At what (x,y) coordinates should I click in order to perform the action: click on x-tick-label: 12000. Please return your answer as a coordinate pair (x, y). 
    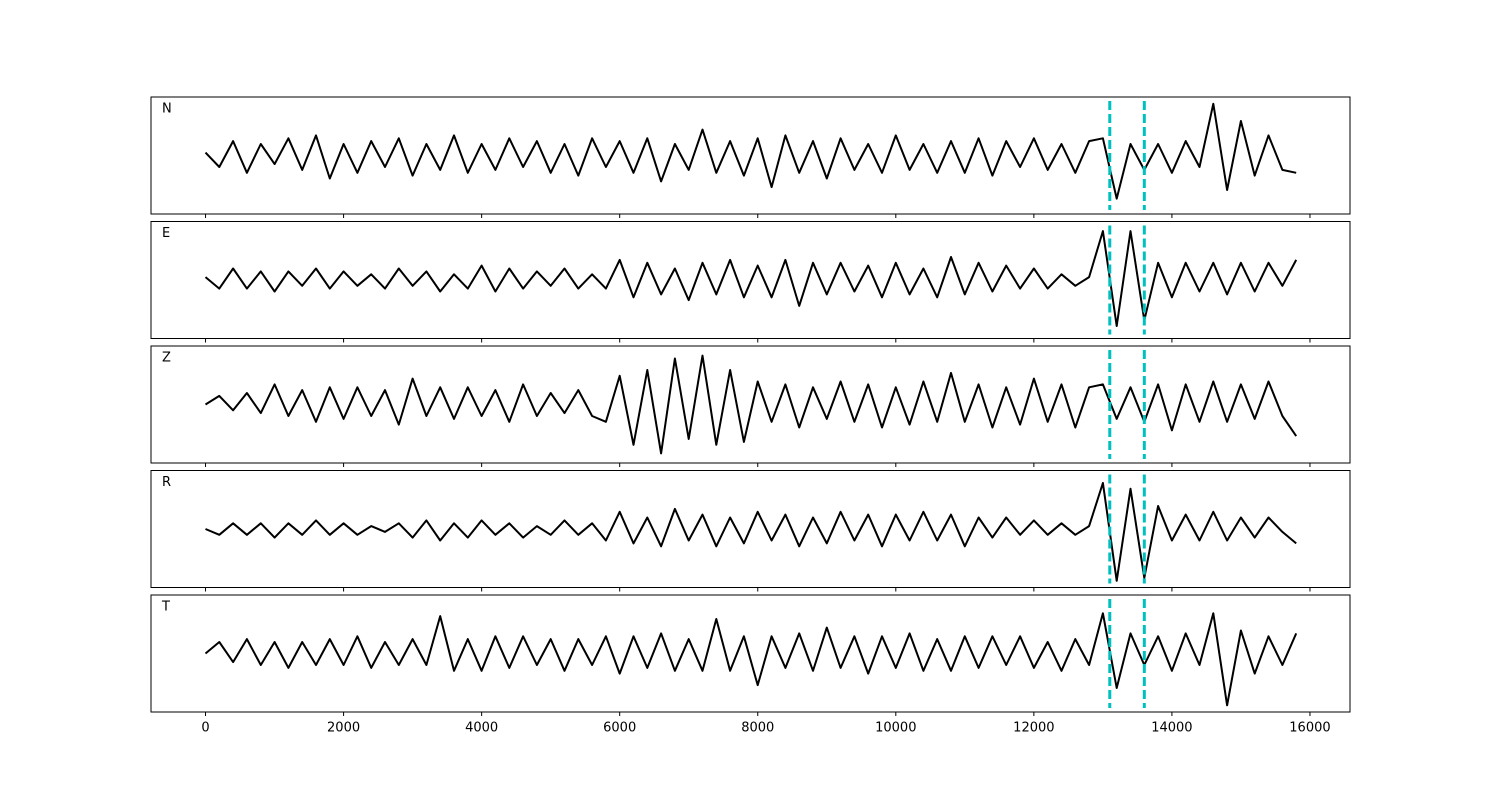
    Looking at the image, I should click on (1033, 728).